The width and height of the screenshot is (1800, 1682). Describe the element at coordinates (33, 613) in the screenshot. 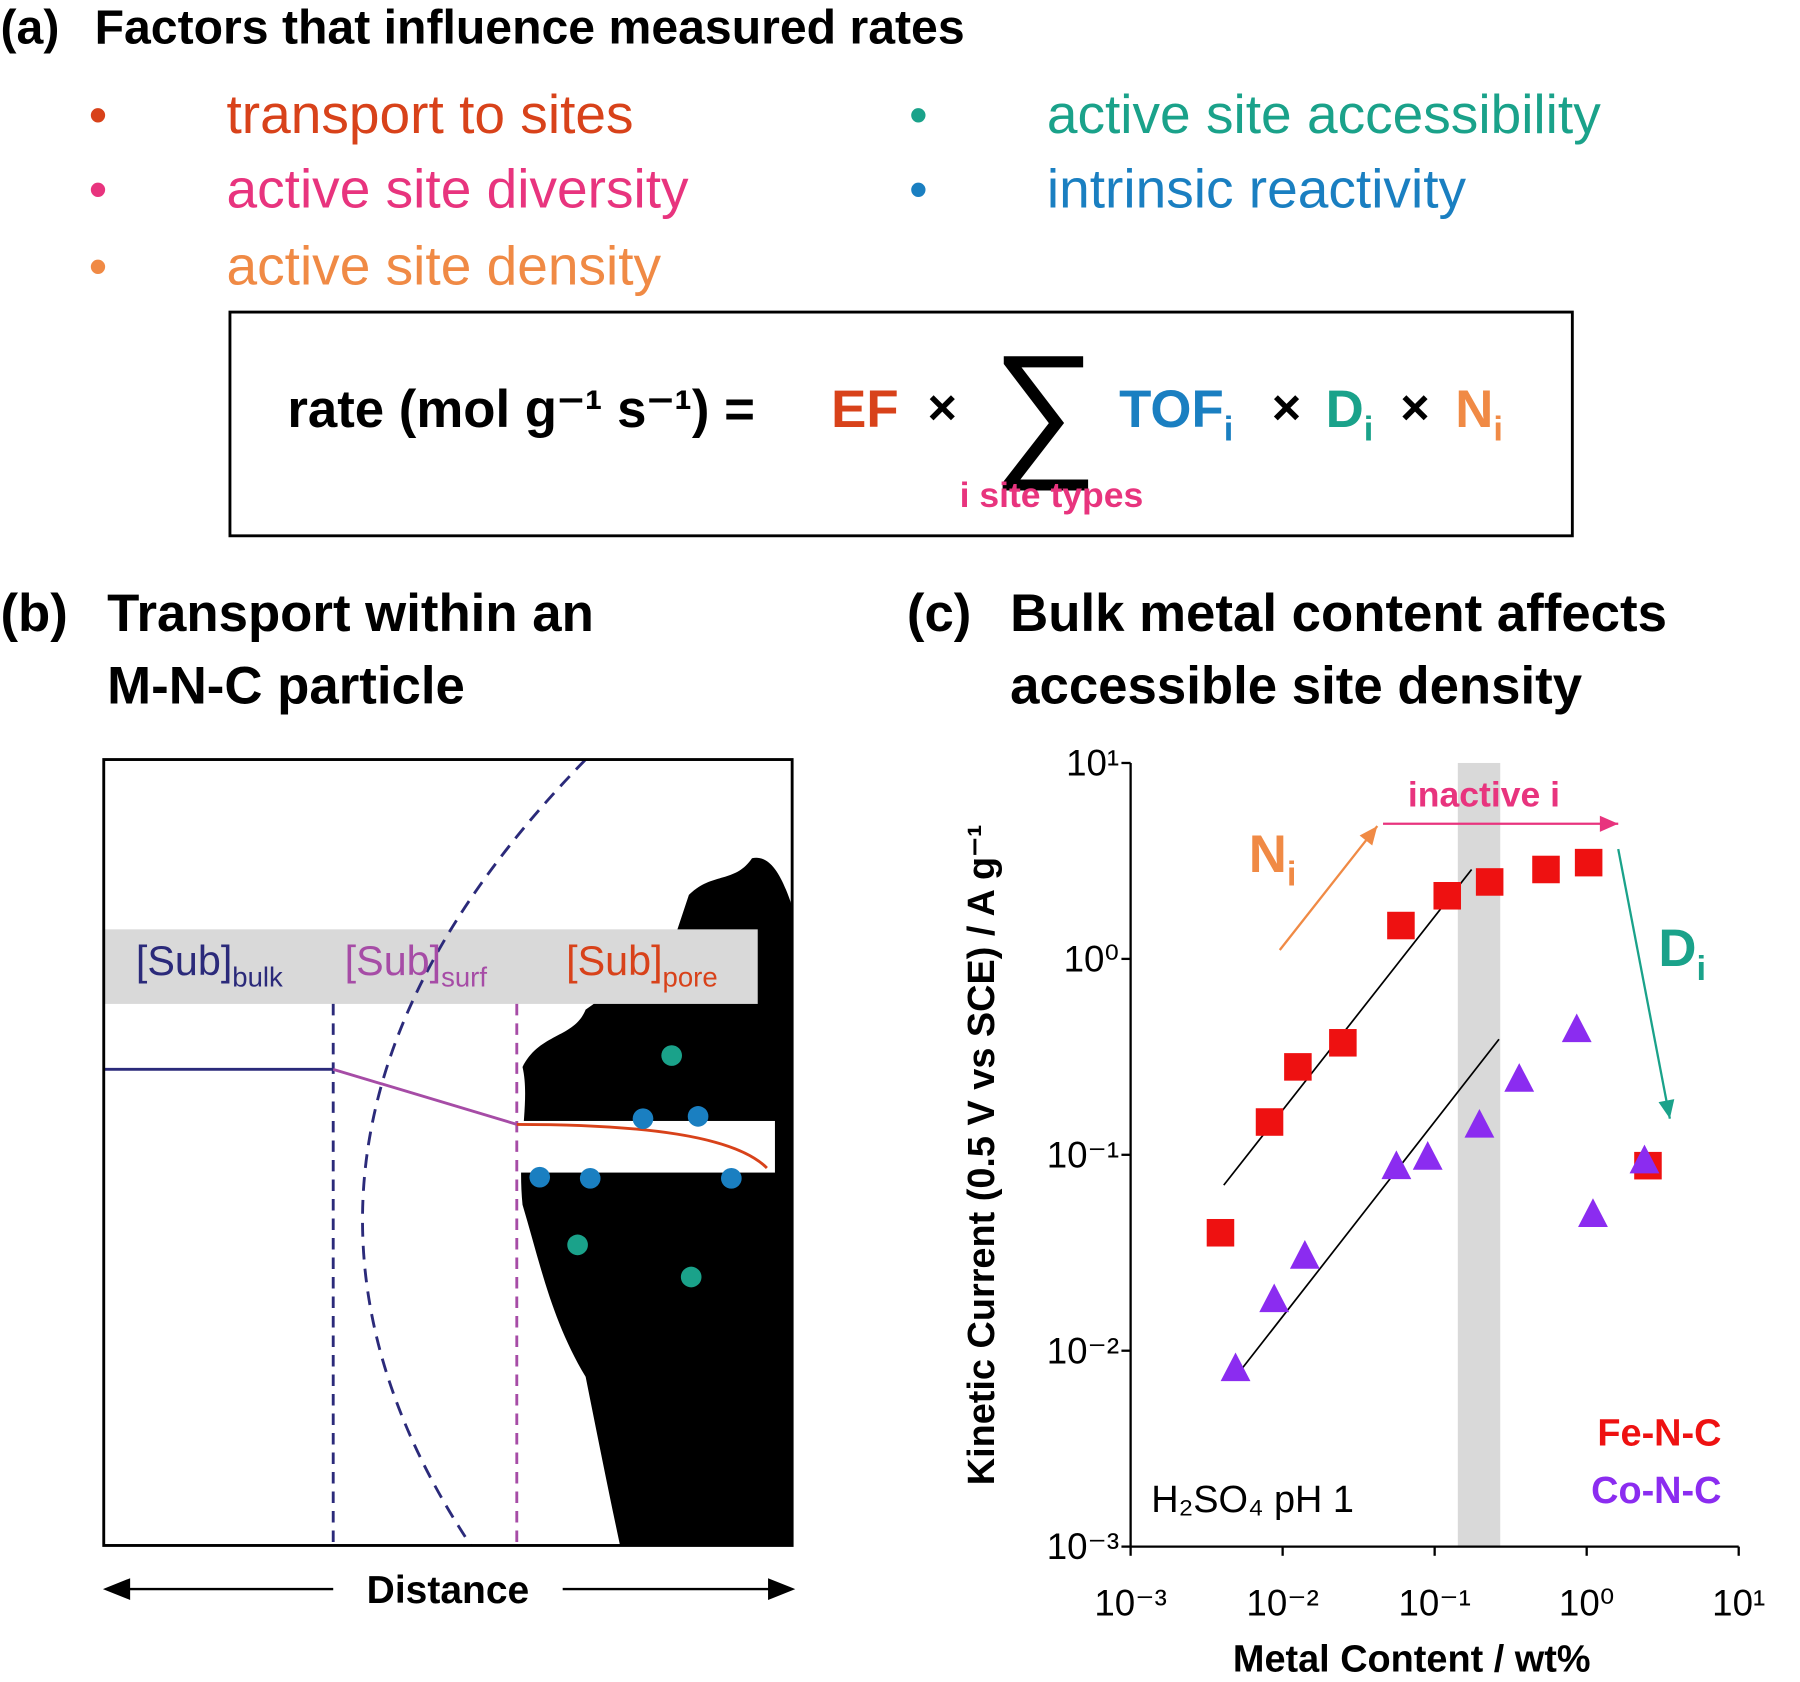

I see `panel-label: (b)` at that location.